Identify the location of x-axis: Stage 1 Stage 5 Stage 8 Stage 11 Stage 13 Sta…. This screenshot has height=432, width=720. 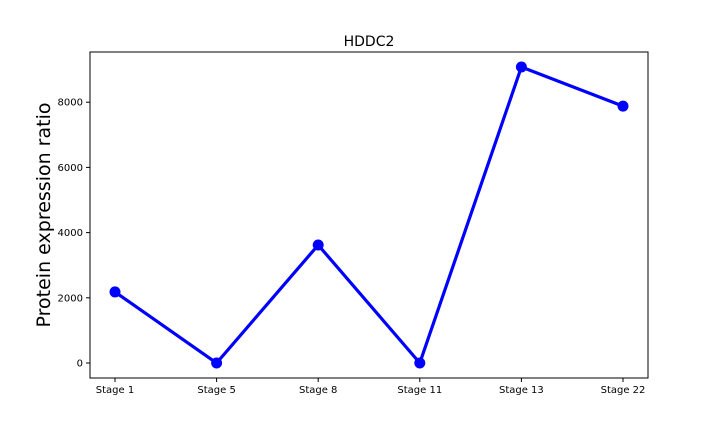
(371, 387).